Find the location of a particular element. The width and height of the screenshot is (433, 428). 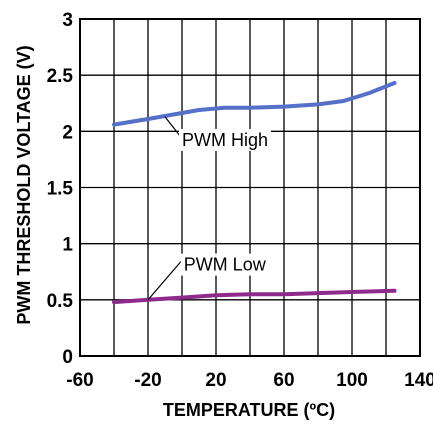

annotation-label: PWM High is located at coordinates (225, 140).